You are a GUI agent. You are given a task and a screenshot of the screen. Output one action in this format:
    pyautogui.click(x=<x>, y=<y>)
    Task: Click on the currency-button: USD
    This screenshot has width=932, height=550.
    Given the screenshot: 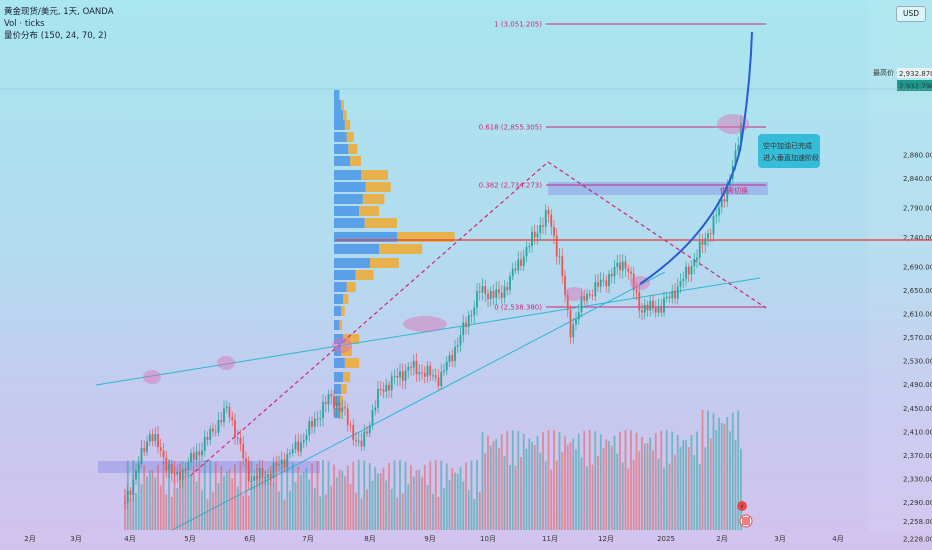 What is the action you would take?
    pyautogui.click(x=911, y=14)
    